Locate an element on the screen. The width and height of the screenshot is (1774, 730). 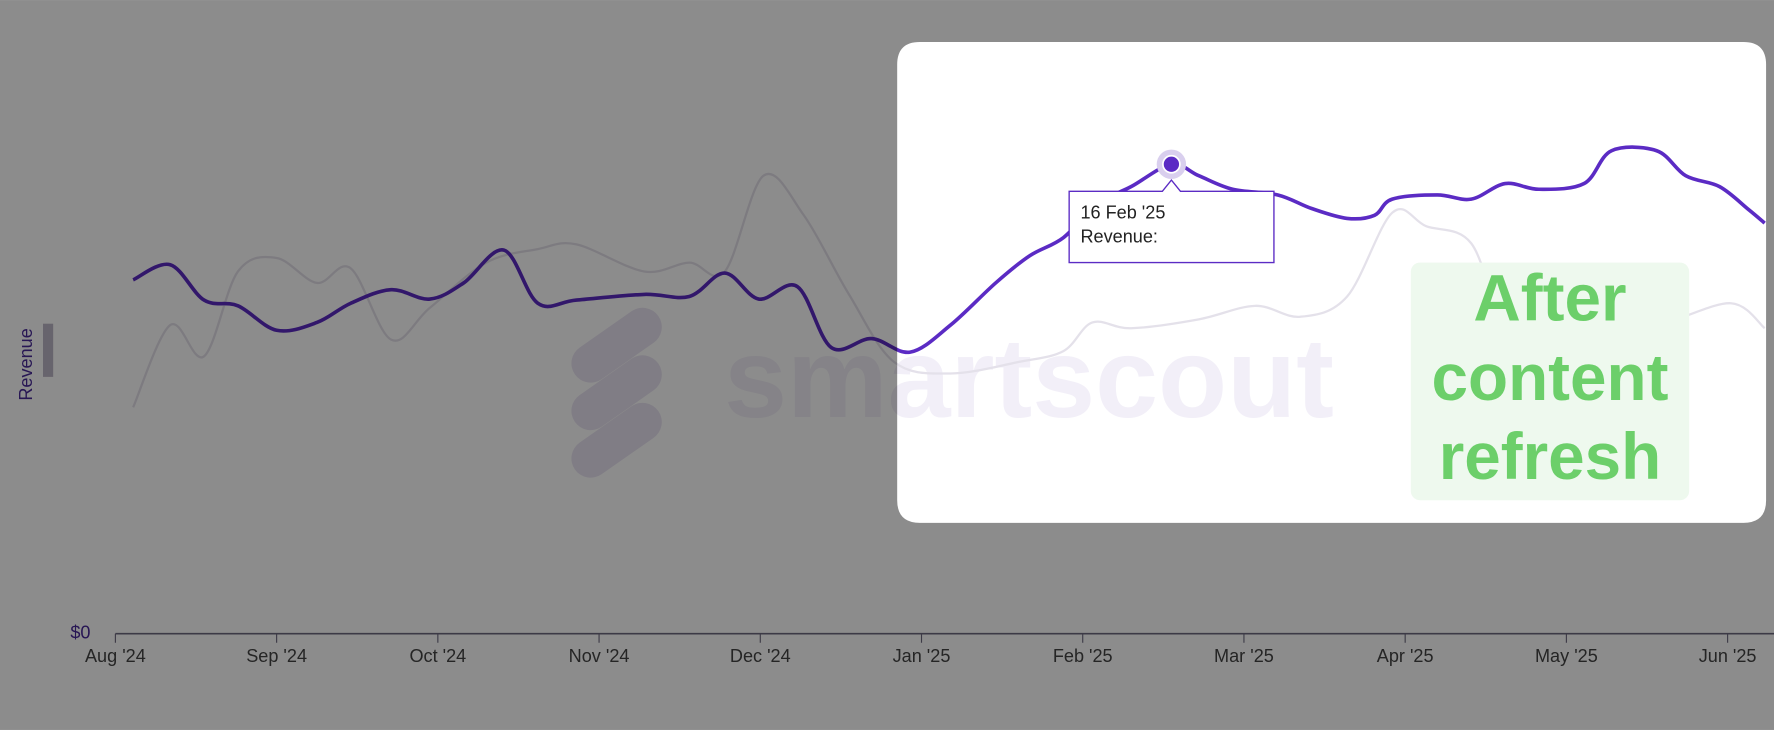
annotation-background is located at coordinates (1550, 381).